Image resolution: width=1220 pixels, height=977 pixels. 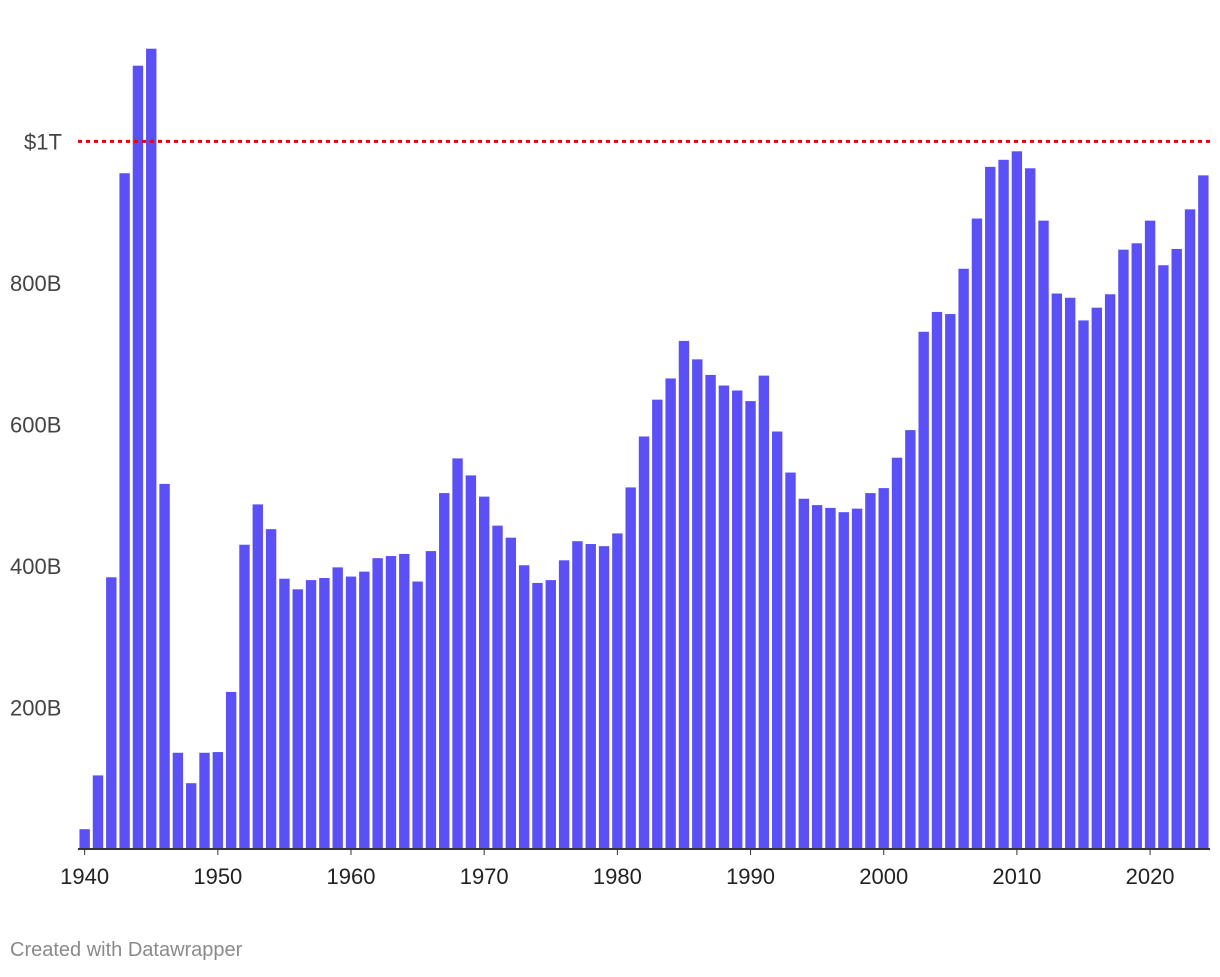 What do you see at coordinates (777, 640) in the screenshot?
I see `bar-1992` at bounding box center [777, 640].